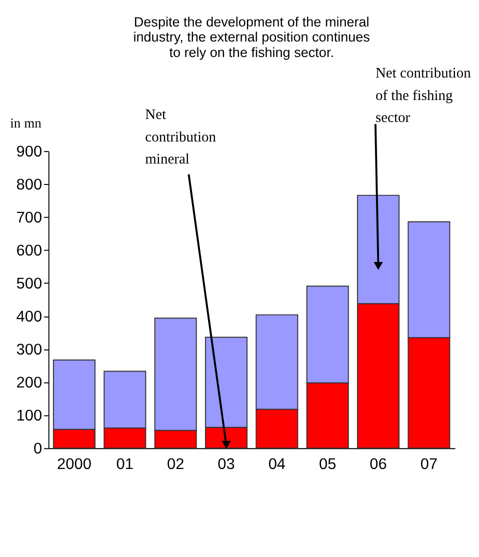 Image resolution: width=479 pixels, height=557 pixels. Describe the element at coordinates (37, 449) in the screenshot. I see `y-tick-label: 0` at that location.